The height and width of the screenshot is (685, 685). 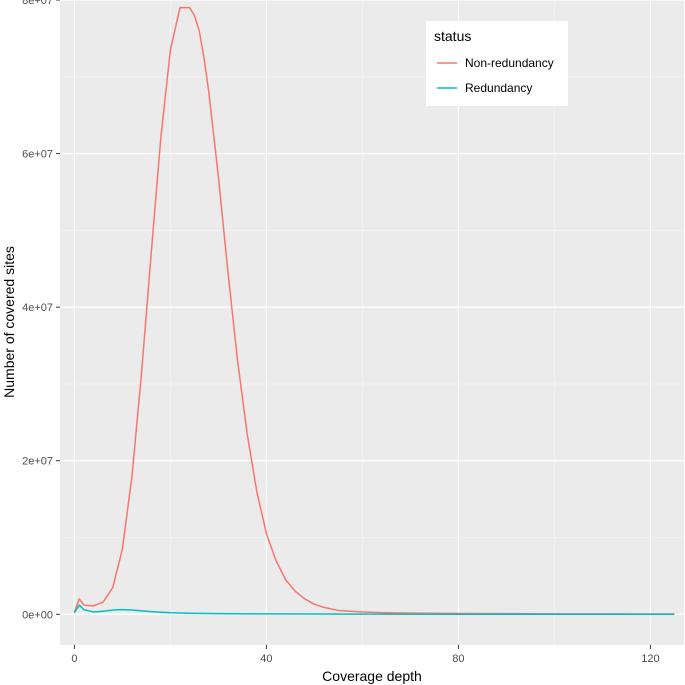 What do you see at coordinates (266, 659) in the screenshot?
I see `x-tick-label: 40` at bounding box center [266, 659].